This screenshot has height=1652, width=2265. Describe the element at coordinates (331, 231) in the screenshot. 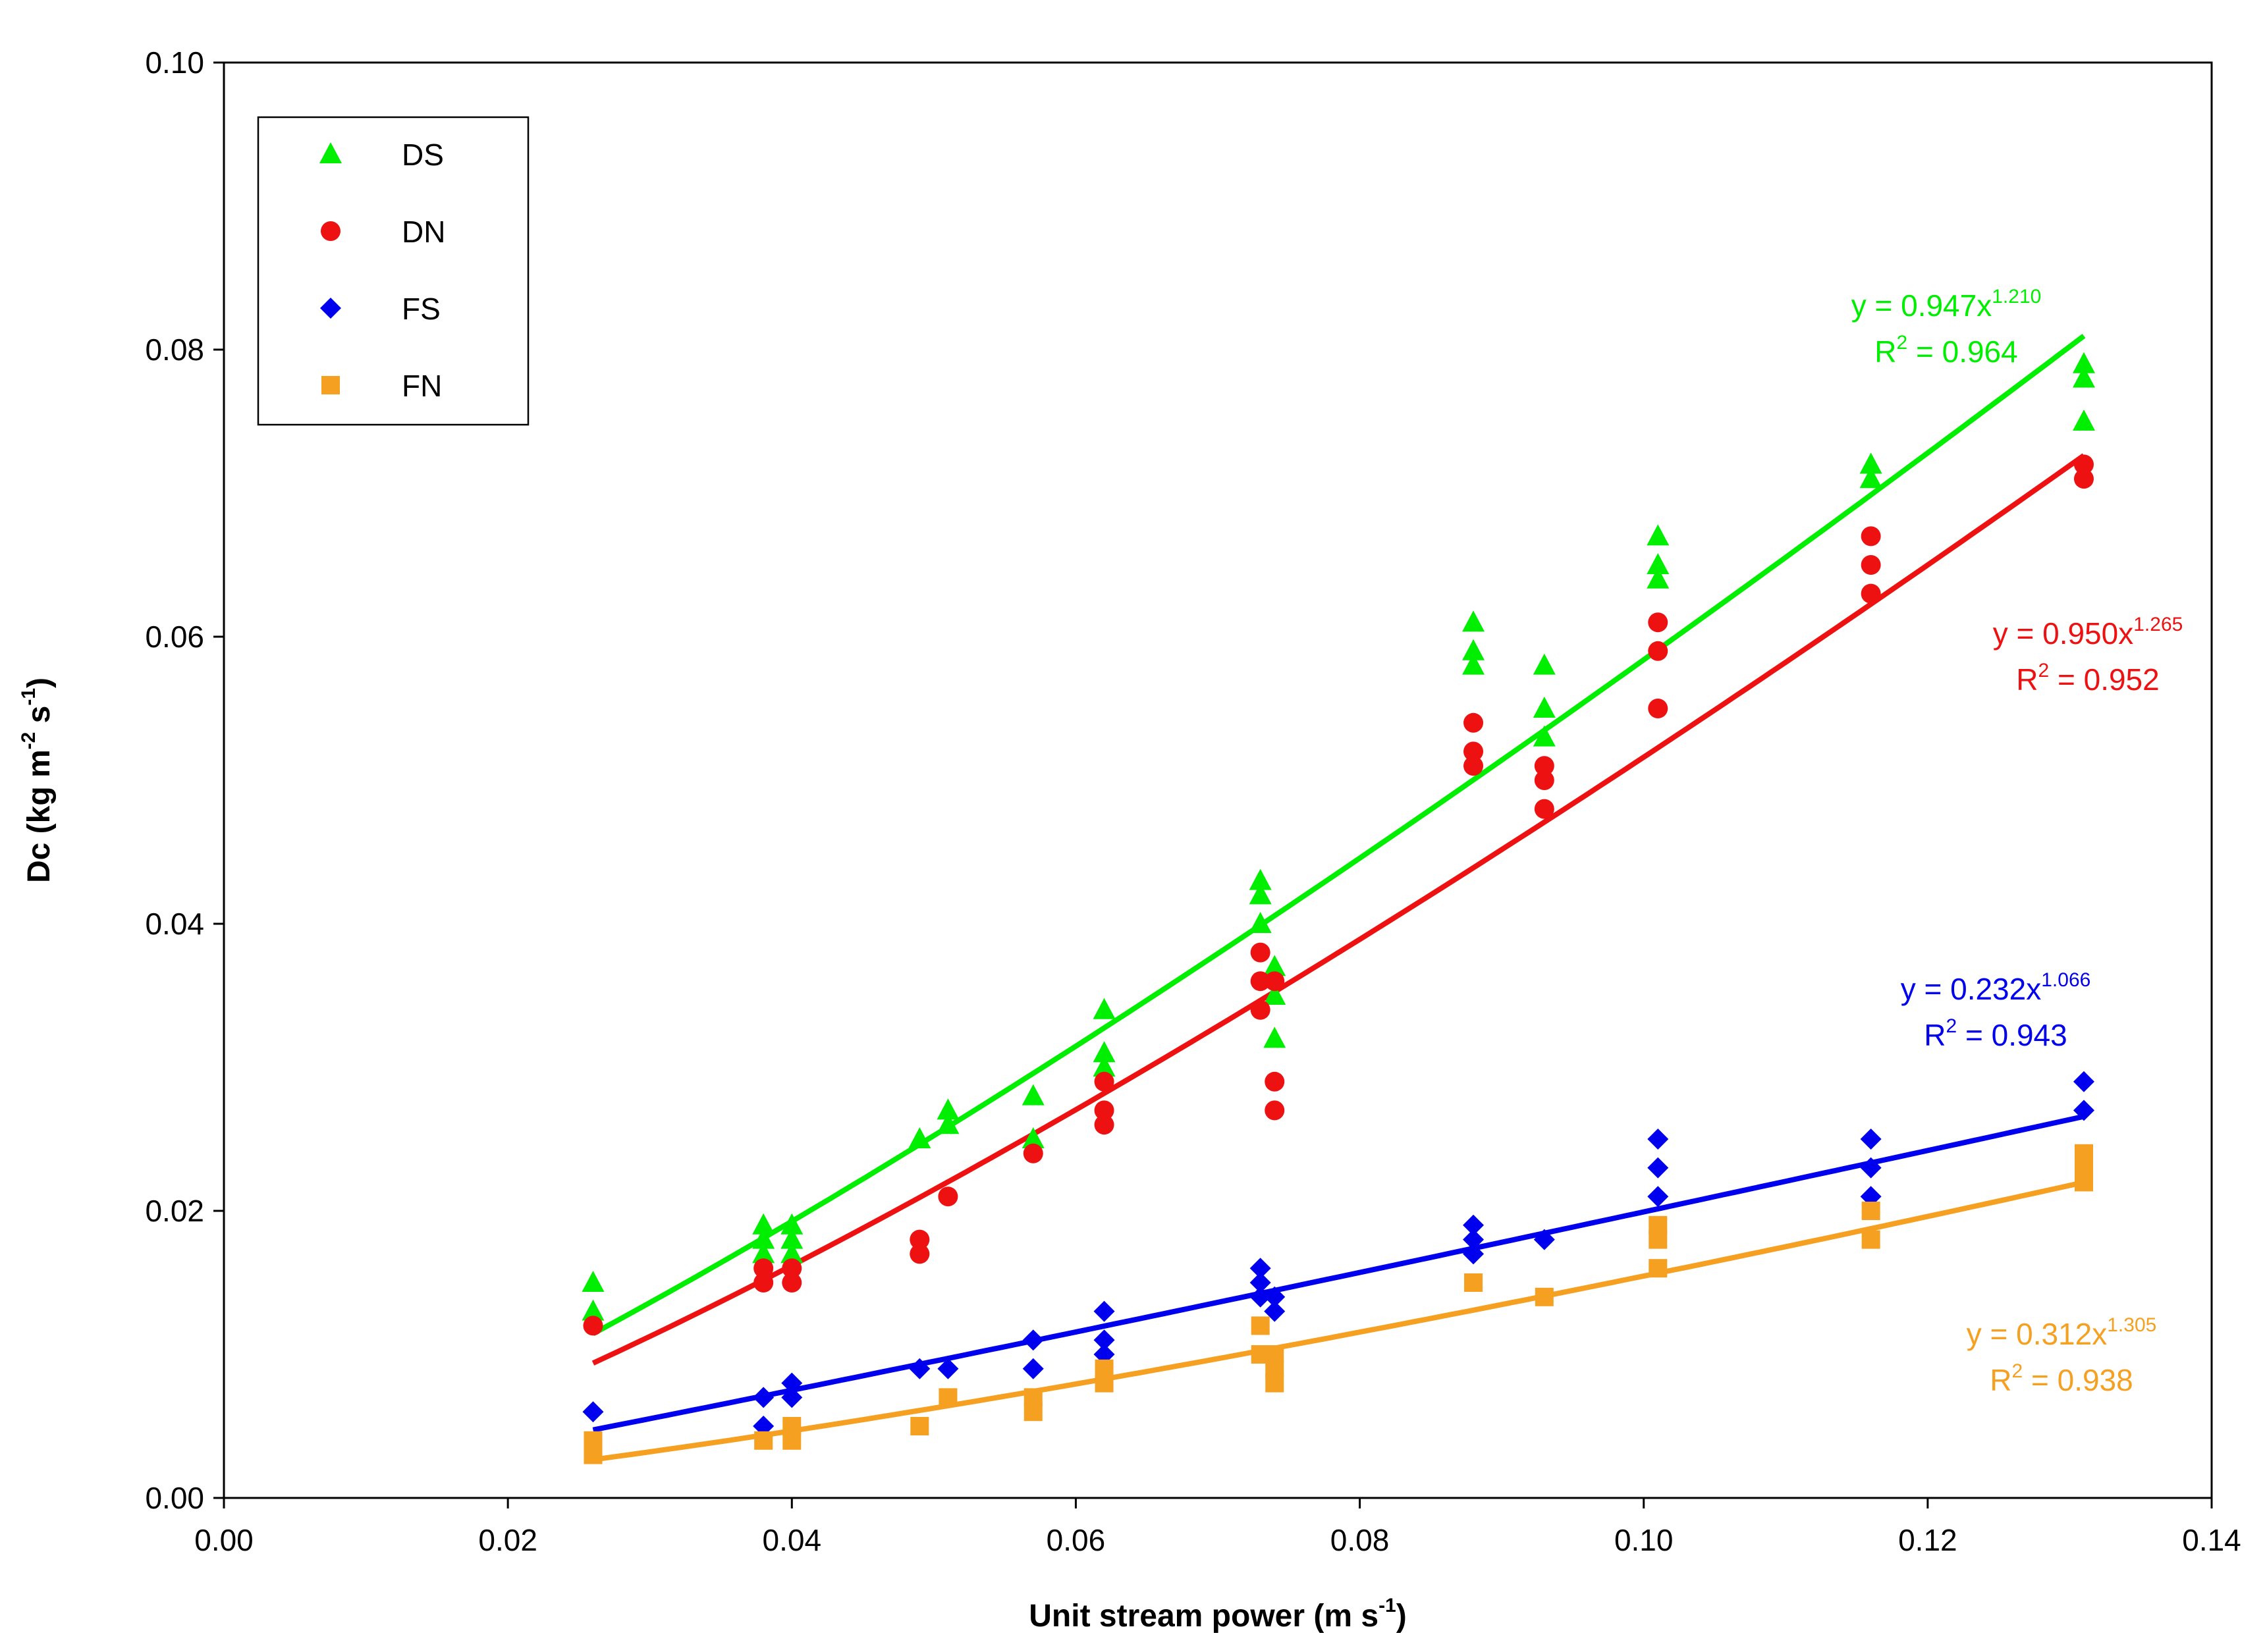

I see `legend-marker-dn` at that location.